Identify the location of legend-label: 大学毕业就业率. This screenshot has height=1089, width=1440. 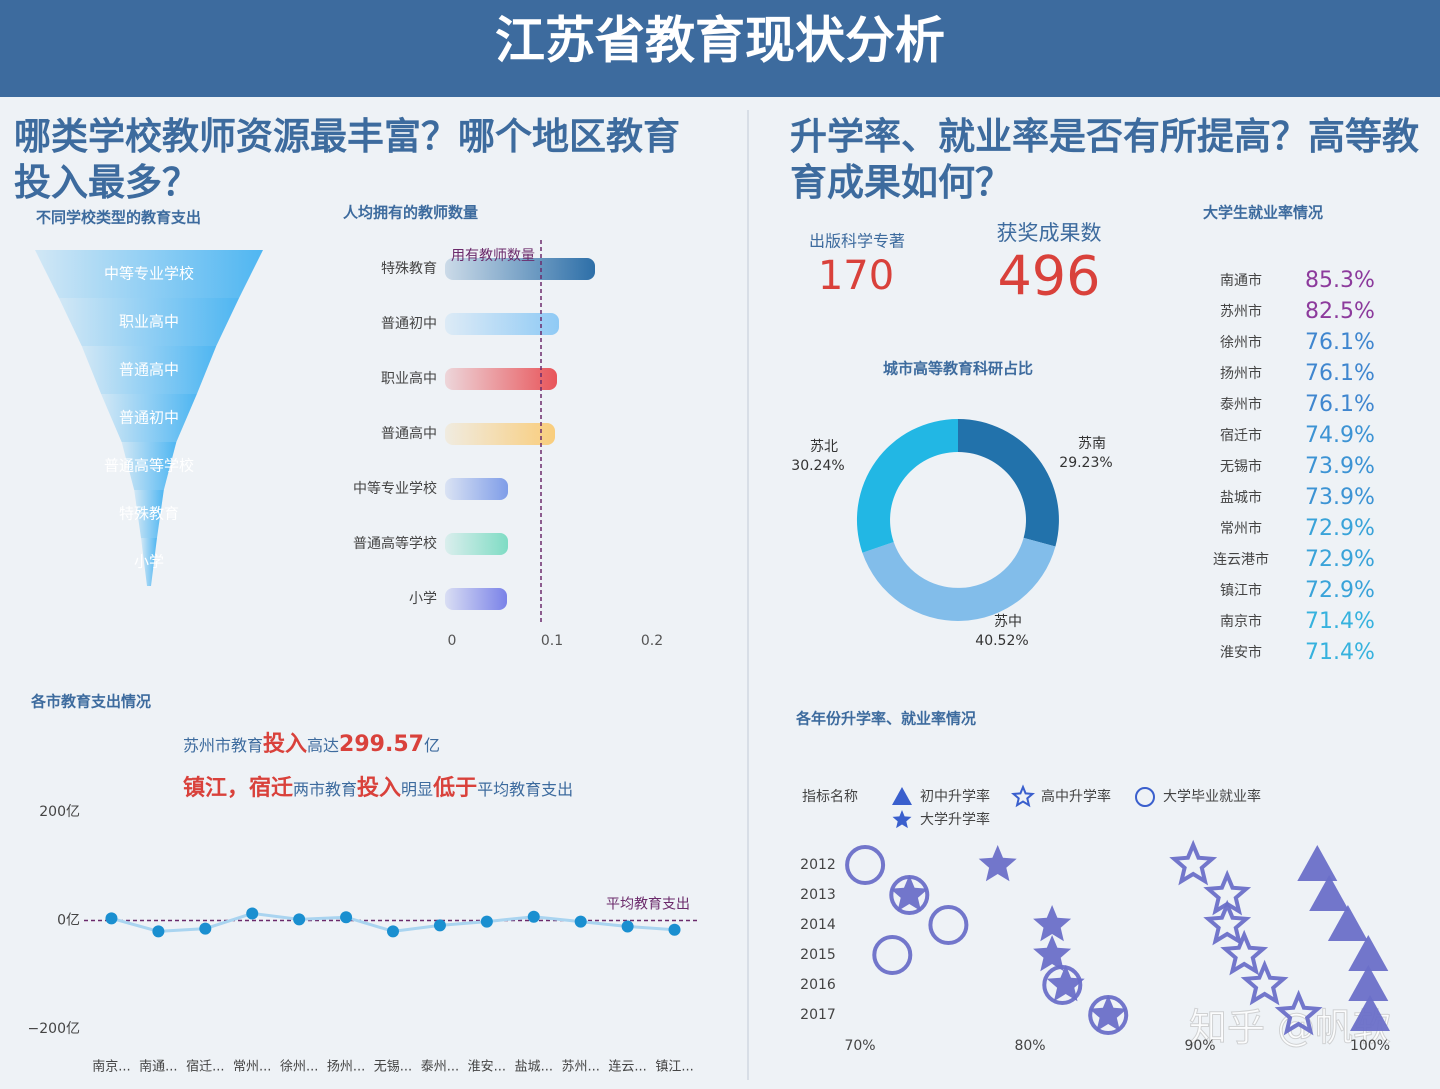
(1212, 796).